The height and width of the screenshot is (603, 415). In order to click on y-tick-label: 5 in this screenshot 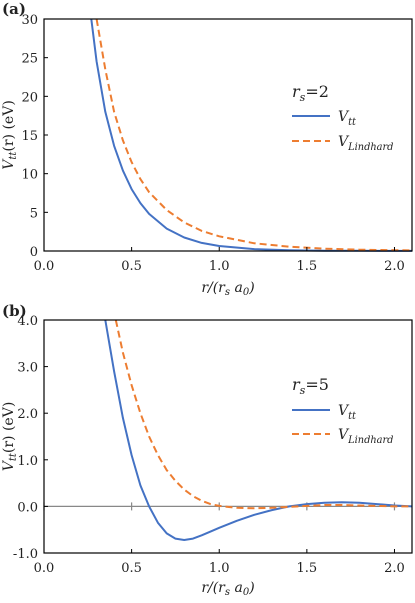, I will do `click(34, 213)`.